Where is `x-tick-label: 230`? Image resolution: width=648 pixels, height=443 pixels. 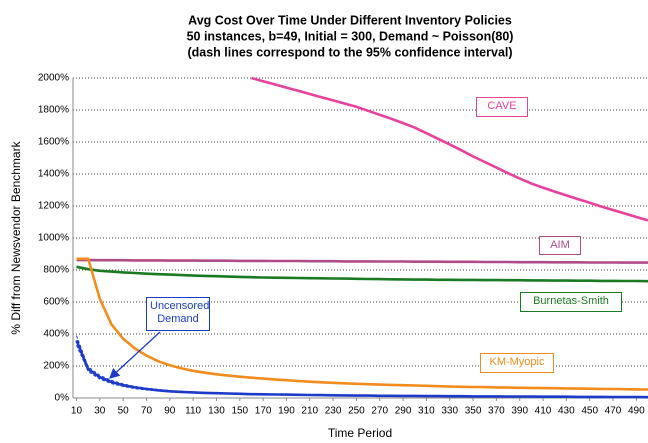 x-tick-label: 230 is located at coordinates (333, 411).